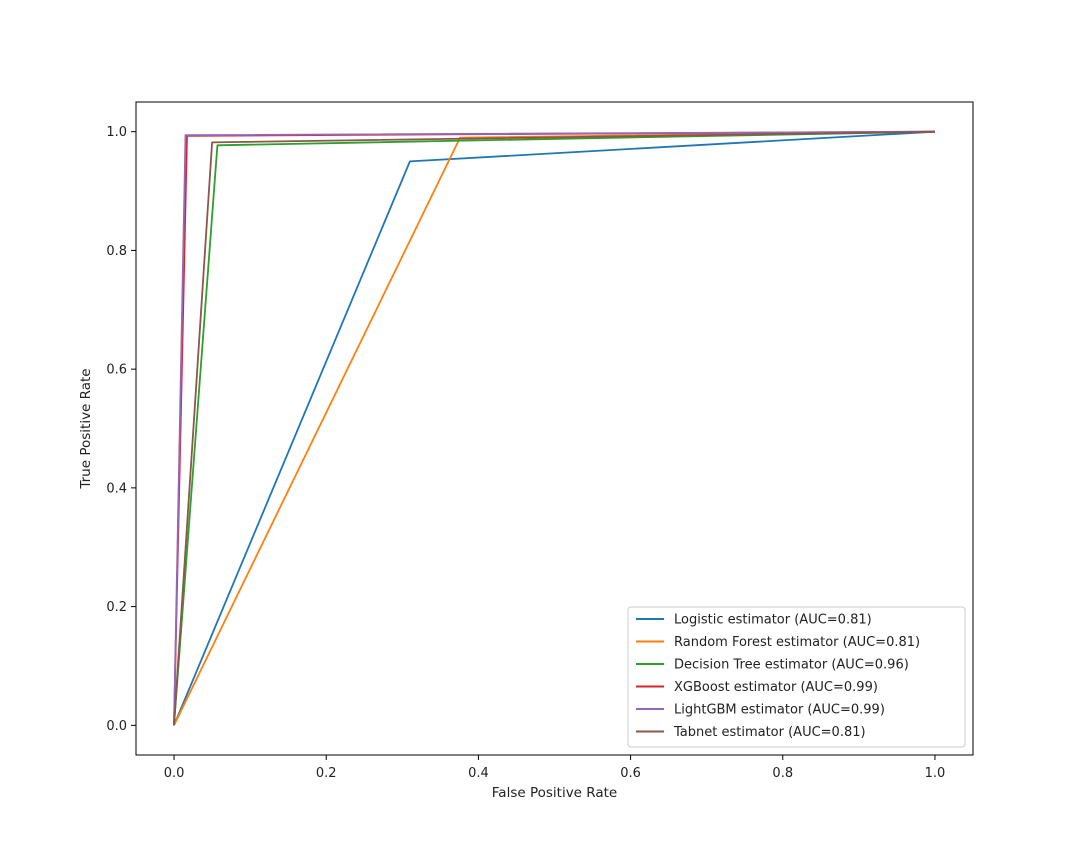 The height and width of the screenshot is (859, 1080). I want to click on legend-entry: Logistic estimator (AUC=0.81), so click(773, 620).